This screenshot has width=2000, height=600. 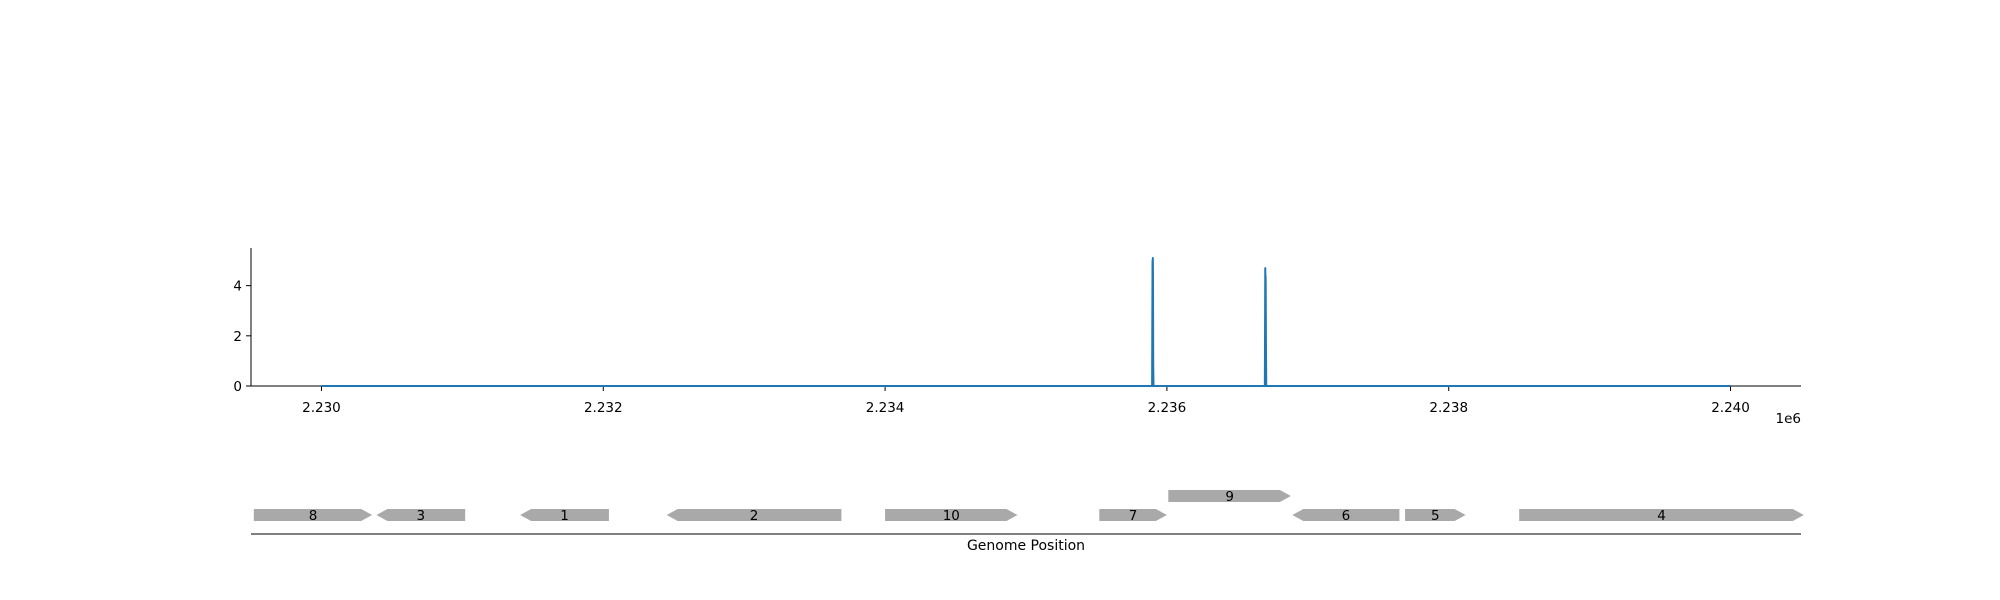 I want to click on y-ticks: 0 2 4, so click(x=242, y=337).